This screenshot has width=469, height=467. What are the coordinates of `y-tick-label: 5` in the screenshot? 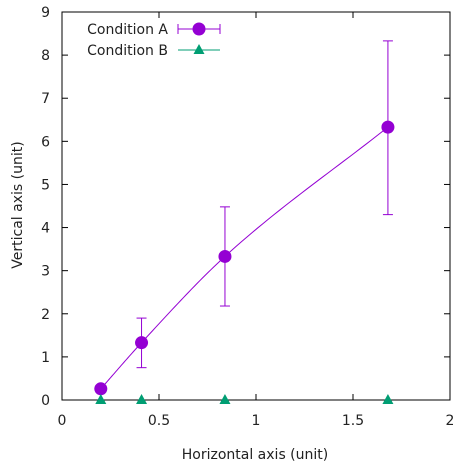 It's located at (45, 185).